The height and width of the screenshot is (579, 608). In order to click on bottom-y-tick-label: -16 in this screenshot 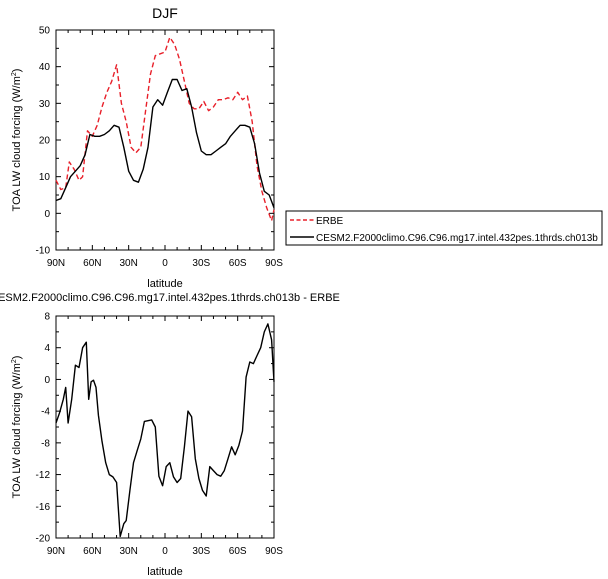, I will do `click(43, 507)`.